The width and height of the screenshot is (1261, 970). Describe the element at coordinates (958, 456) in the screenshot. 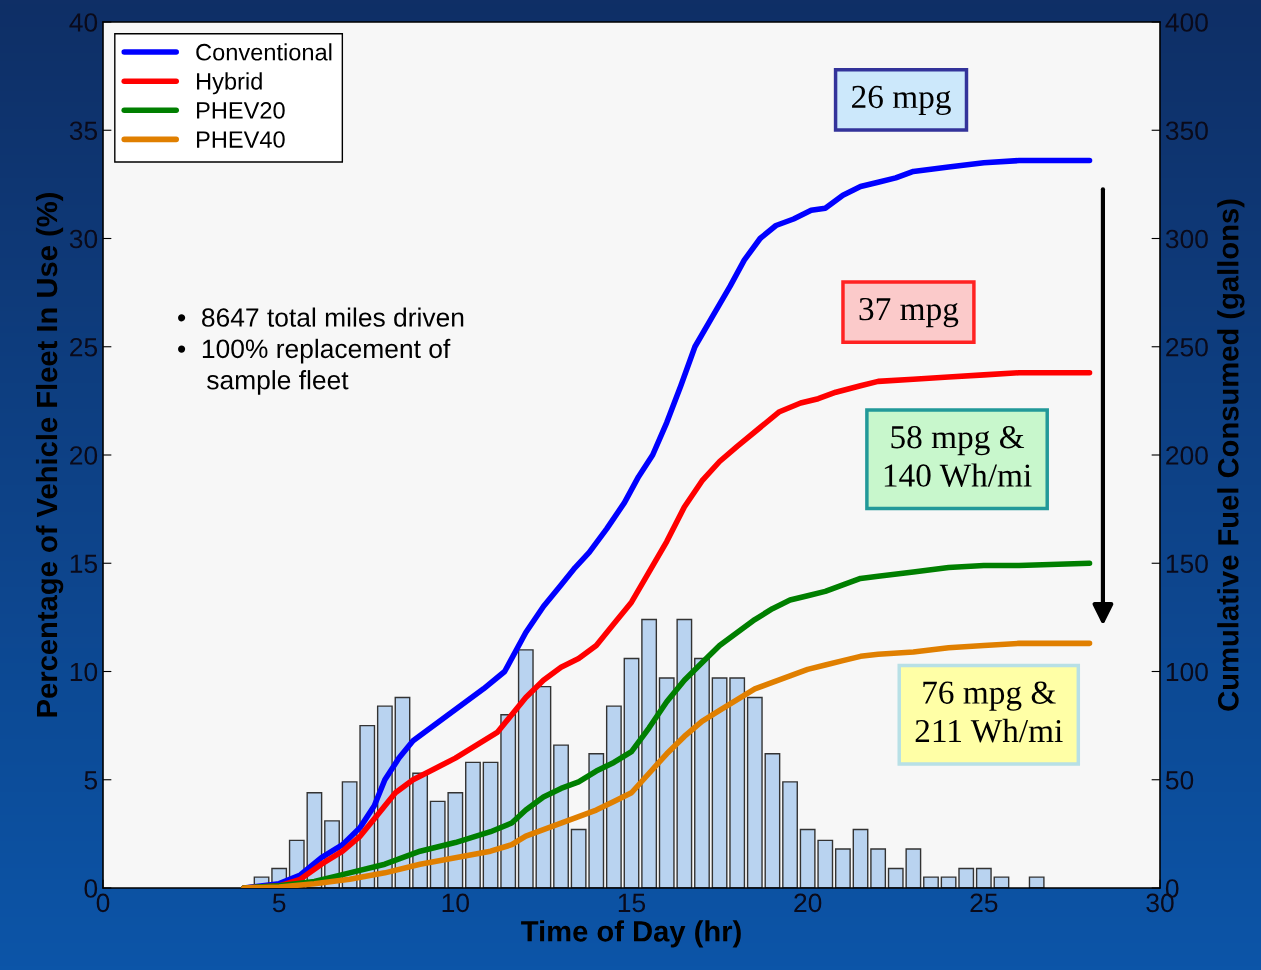

I see `annotation: 58 mpg & 140 Wh/mi` at that location.